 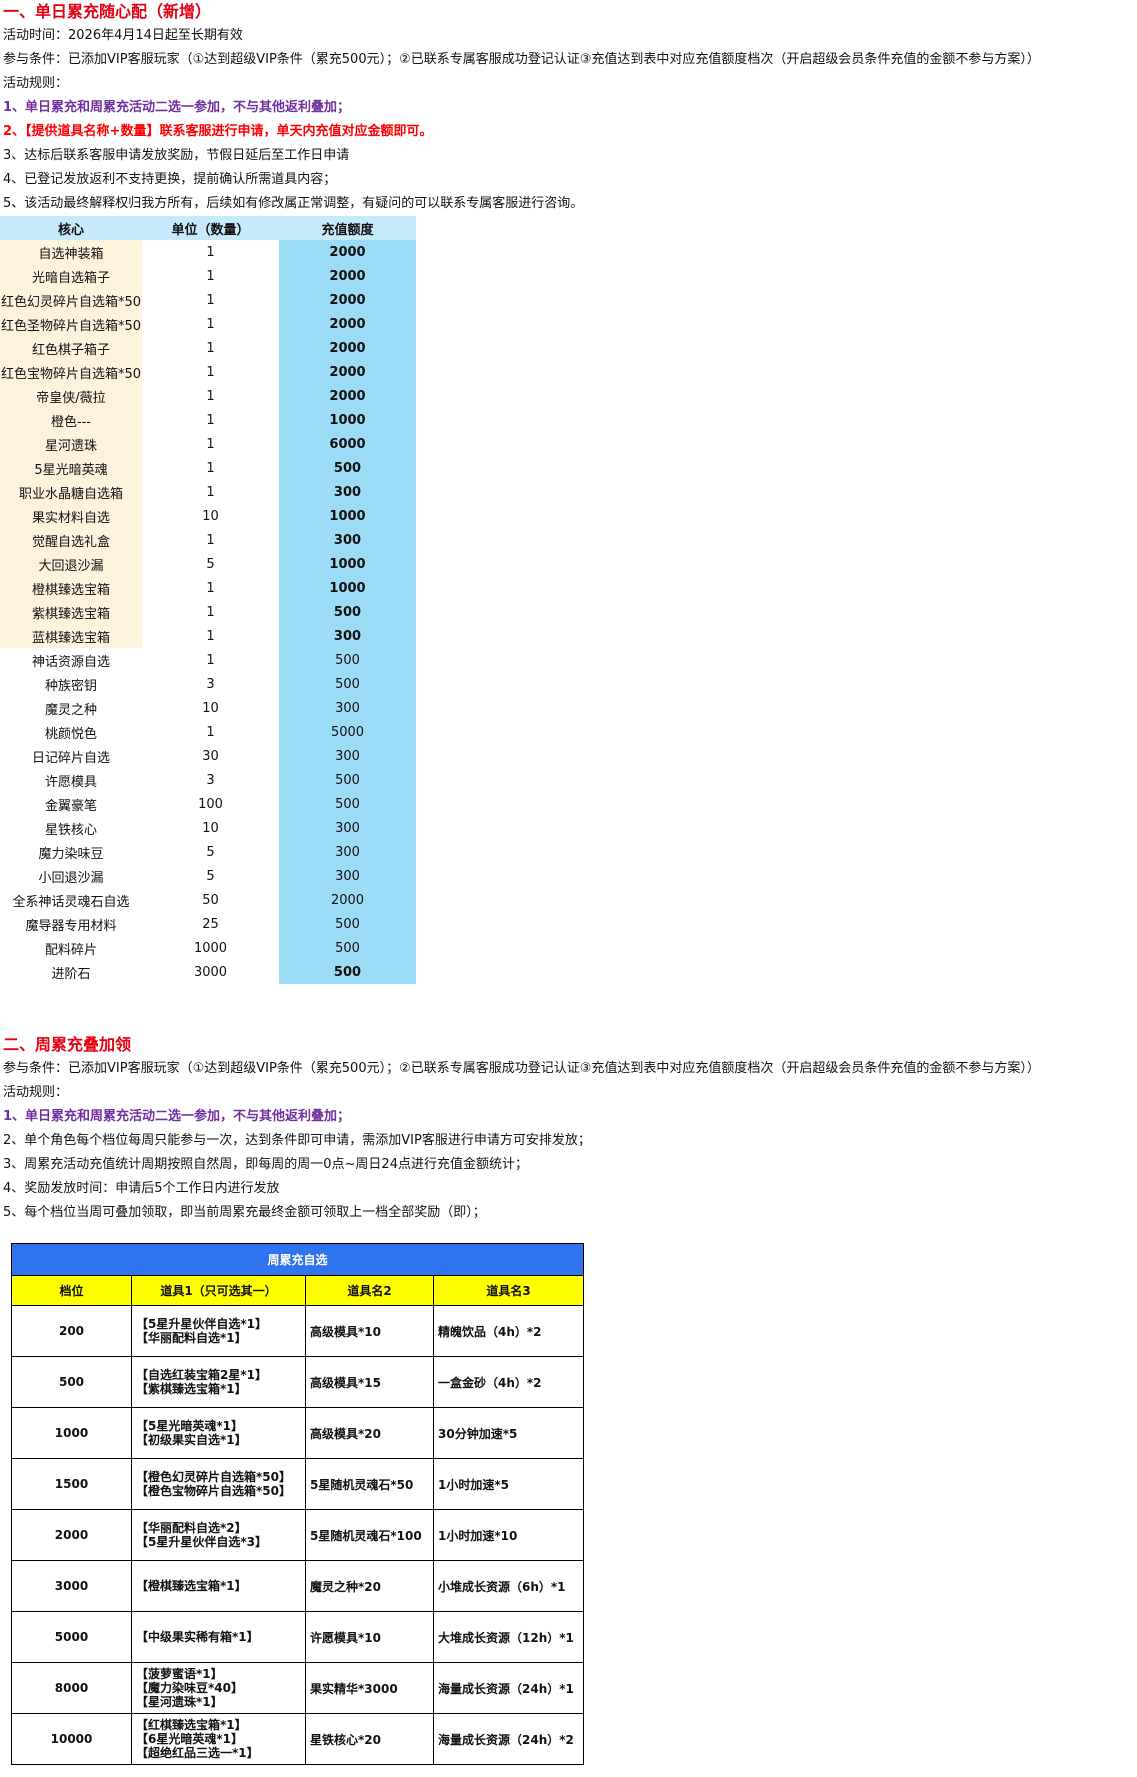 I want to click on item-3: 小堆成长资源（6h）*1, so click(x=508, y=1586).